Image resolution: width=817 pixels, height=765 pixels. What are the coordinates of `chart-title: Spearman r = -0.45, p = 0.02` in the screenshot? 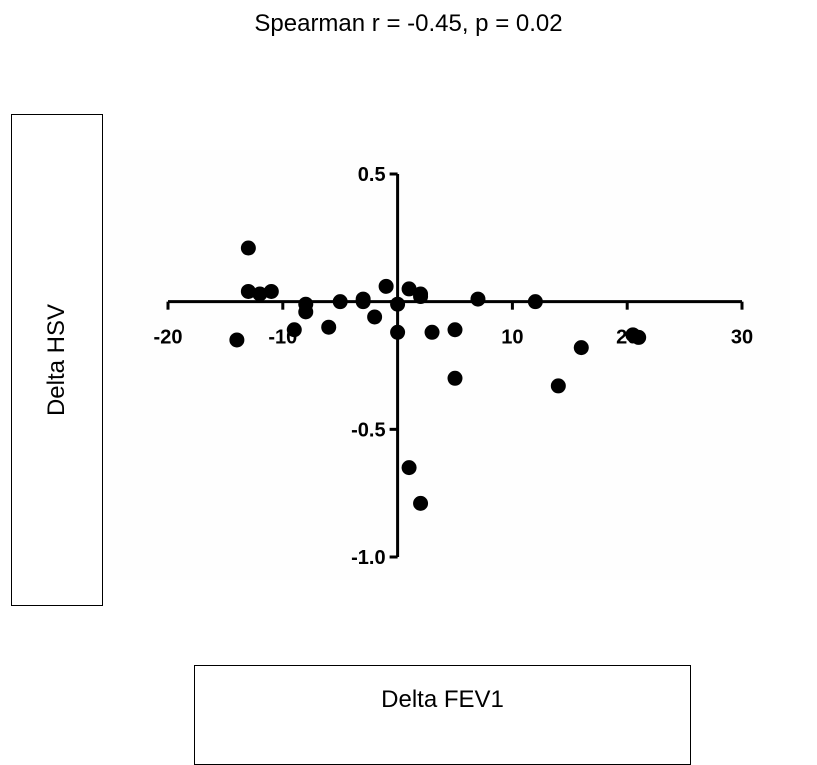 It's located at (408, 23).